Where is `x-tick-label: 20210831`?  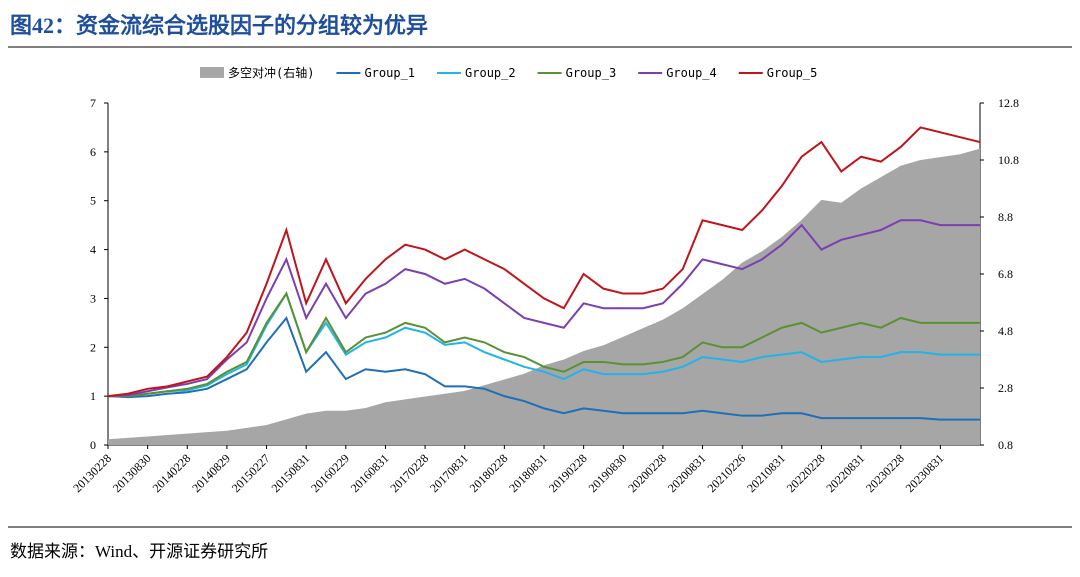
x-tick-label: 20210831 is located at coordinates (766, 473).